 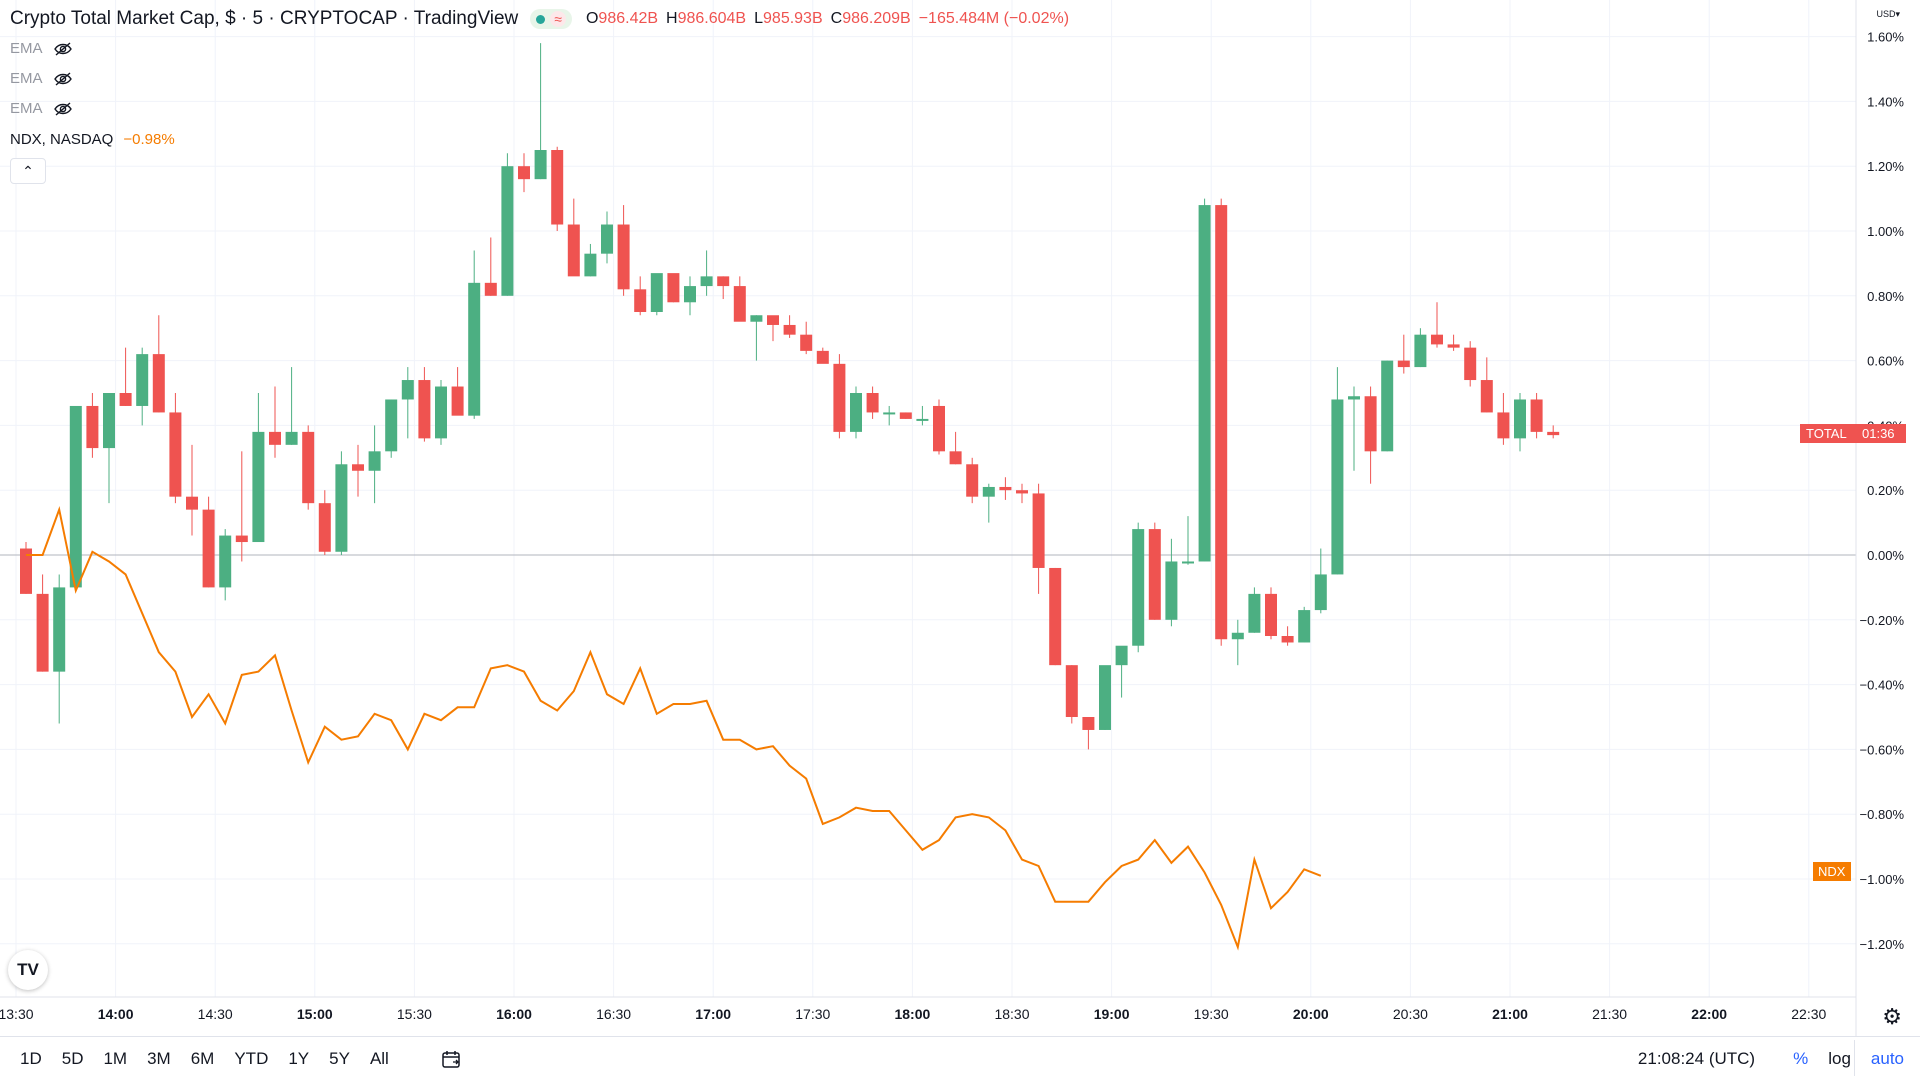 I want to click on collapse-legend-button: ⌃, so click(x=28, y=171).